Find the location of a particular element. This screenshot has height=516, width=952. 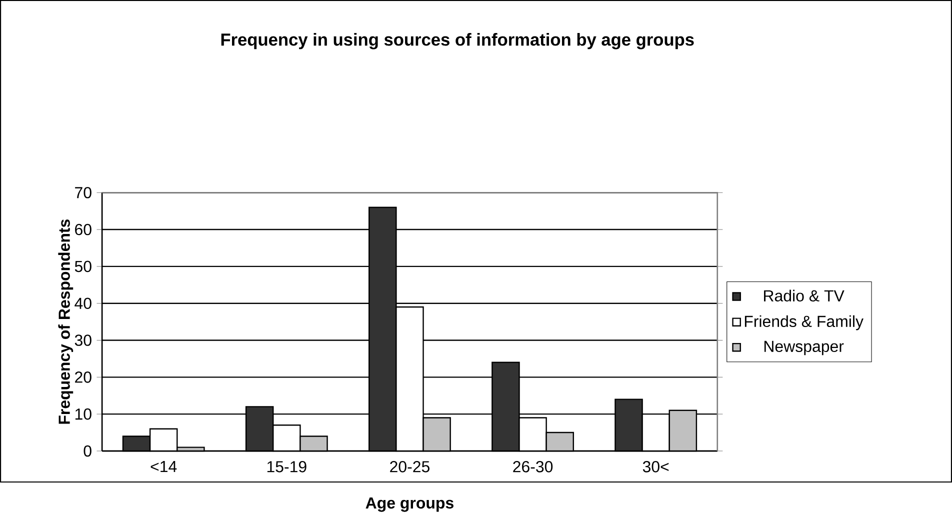

legend-label: Friends & Family is located at coordinates (804, 322).